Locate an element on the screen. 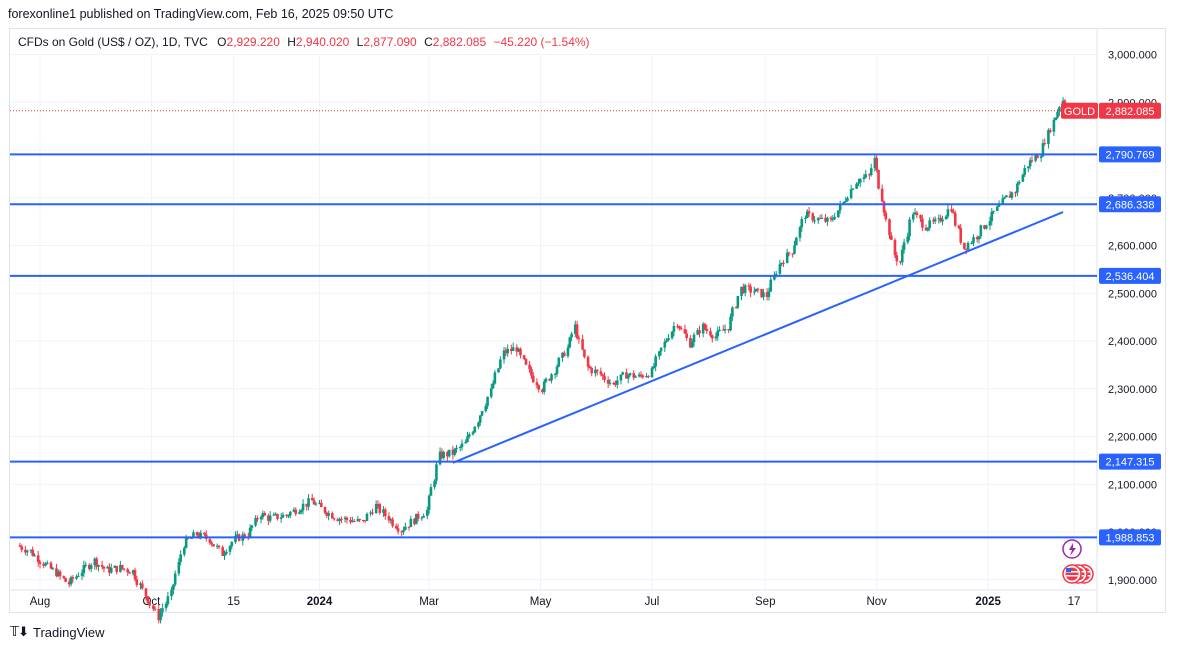 Image resolution: width=1177 pixels, height=650 pixels. x-tick-label: Nov is located at coordinates (876, 602).